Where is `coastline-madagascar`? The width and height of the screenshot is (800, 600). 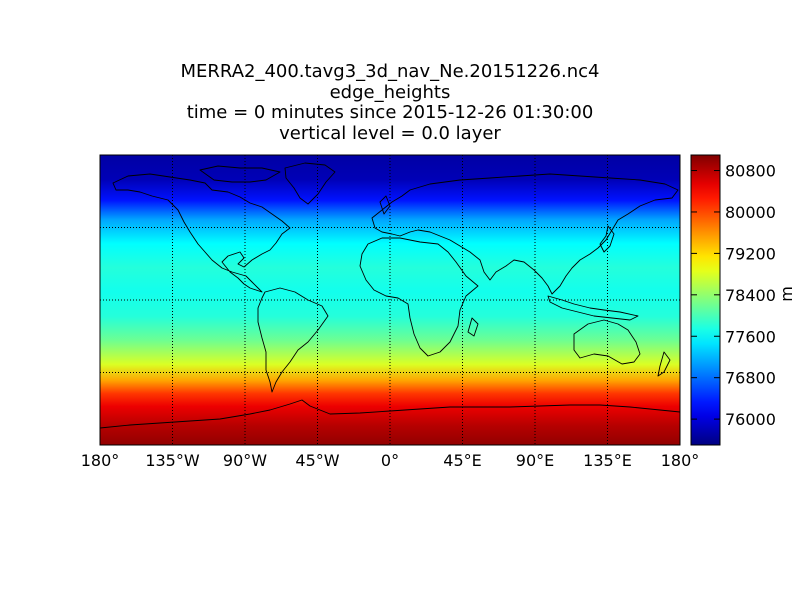
coastline-madagascar is located at coordinates (473, 327).